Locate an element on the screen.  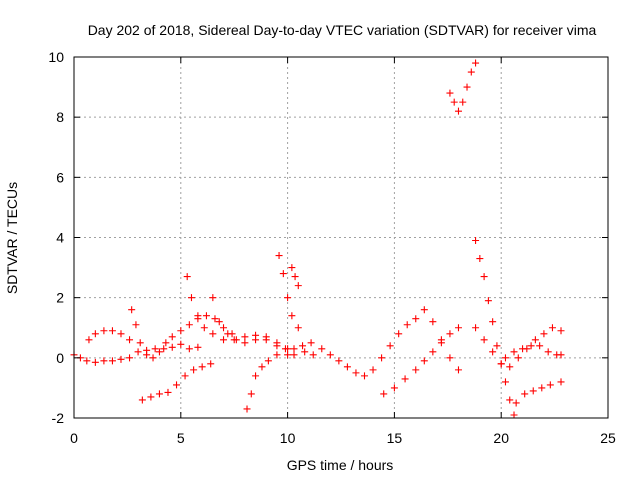
x-axis-label: GPS time / hours is located at coordinates (340, 465).